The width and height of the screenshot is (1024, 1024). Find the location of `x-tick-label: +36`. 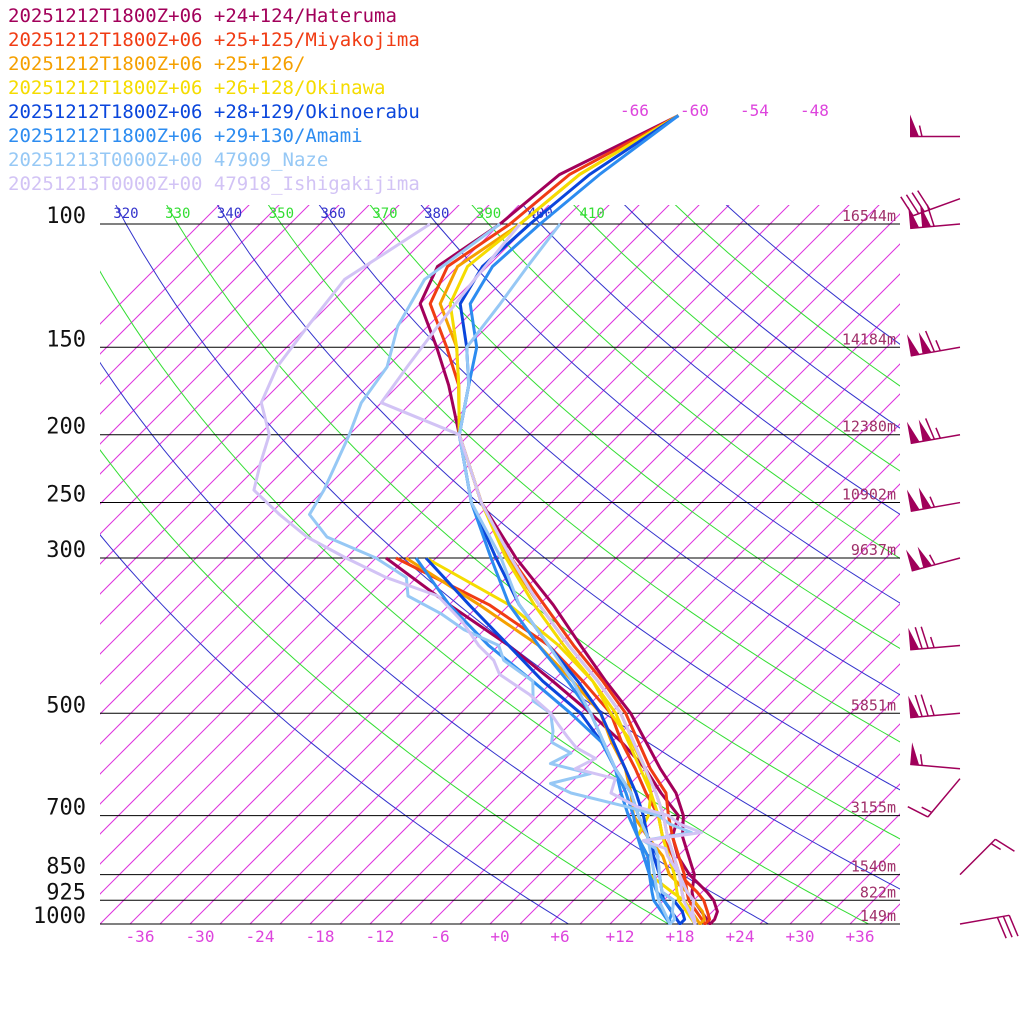

x-tick-label: +36 is located at coordinates (860, 936).